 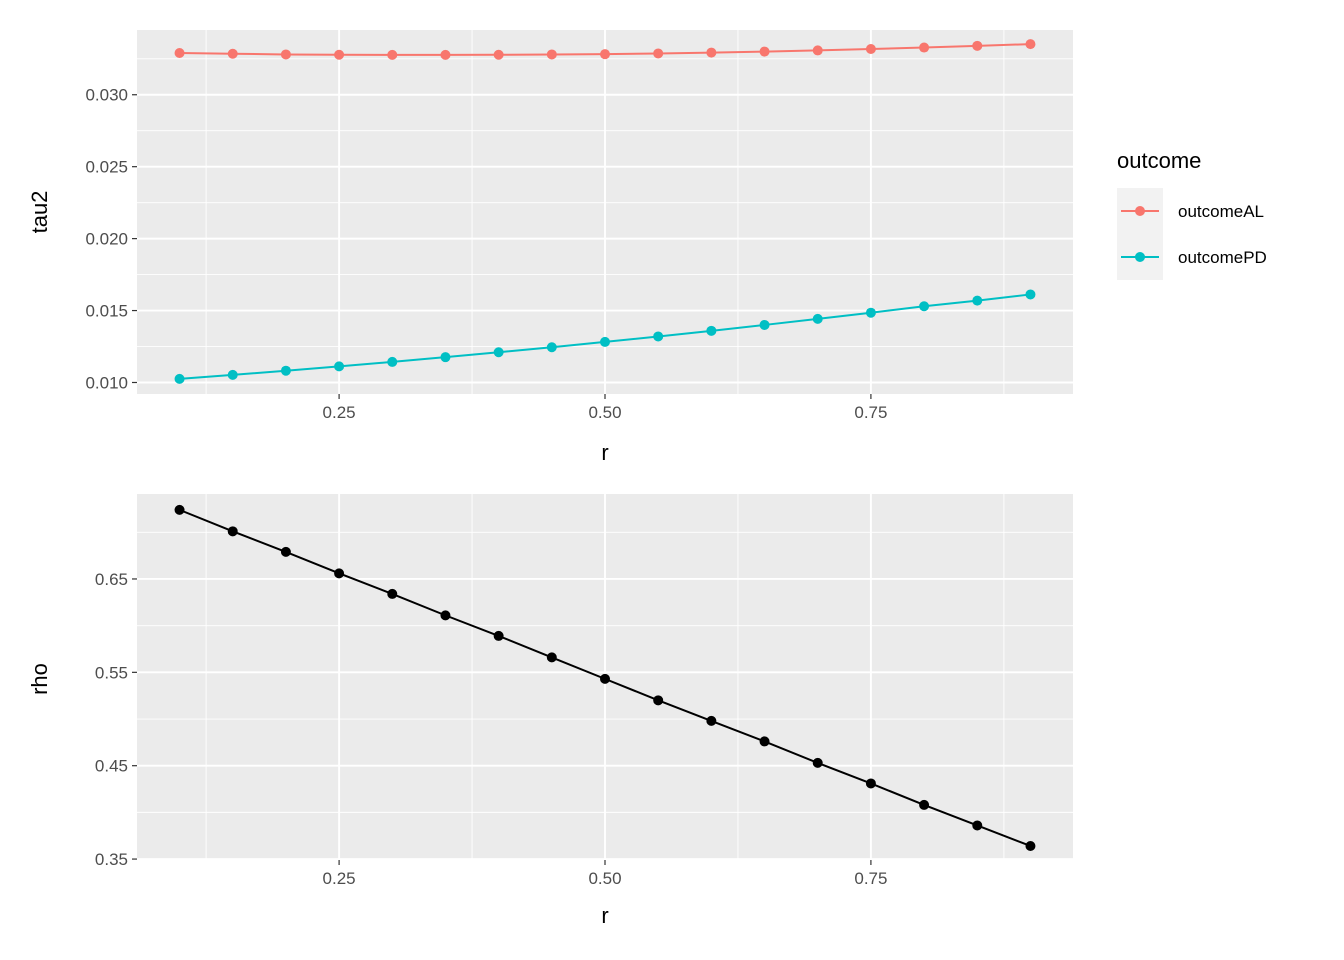 What do you see at coordinates (870, 878) in the screenshot?
I see `rho-x-tick-label: 0.75` at bounding box center [870, 878].